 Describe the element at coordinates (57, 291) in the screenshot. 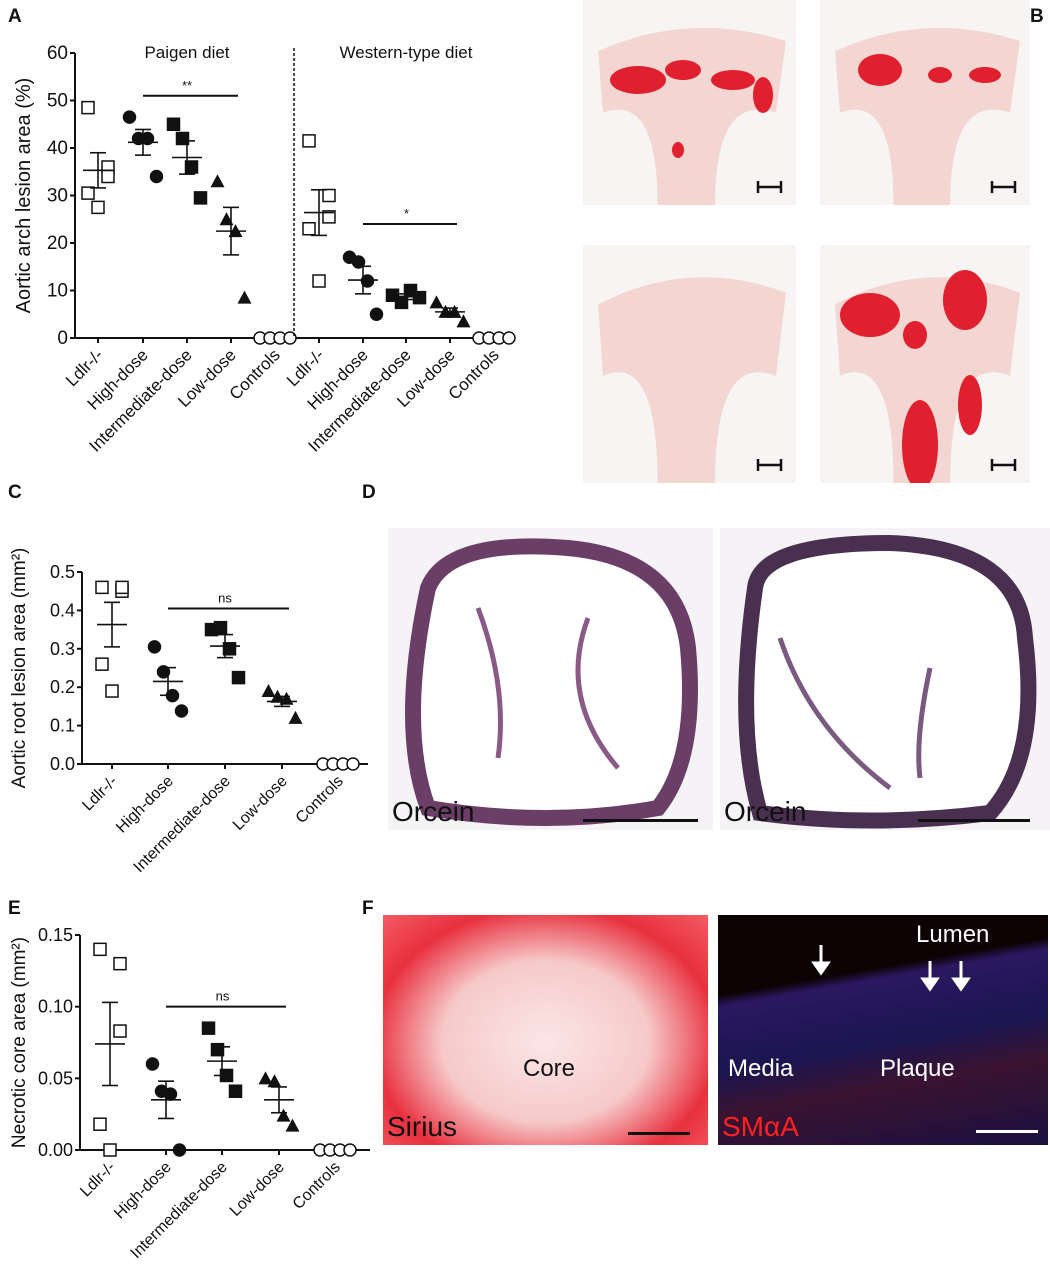

I see `y-tick-label: 10` at that location.